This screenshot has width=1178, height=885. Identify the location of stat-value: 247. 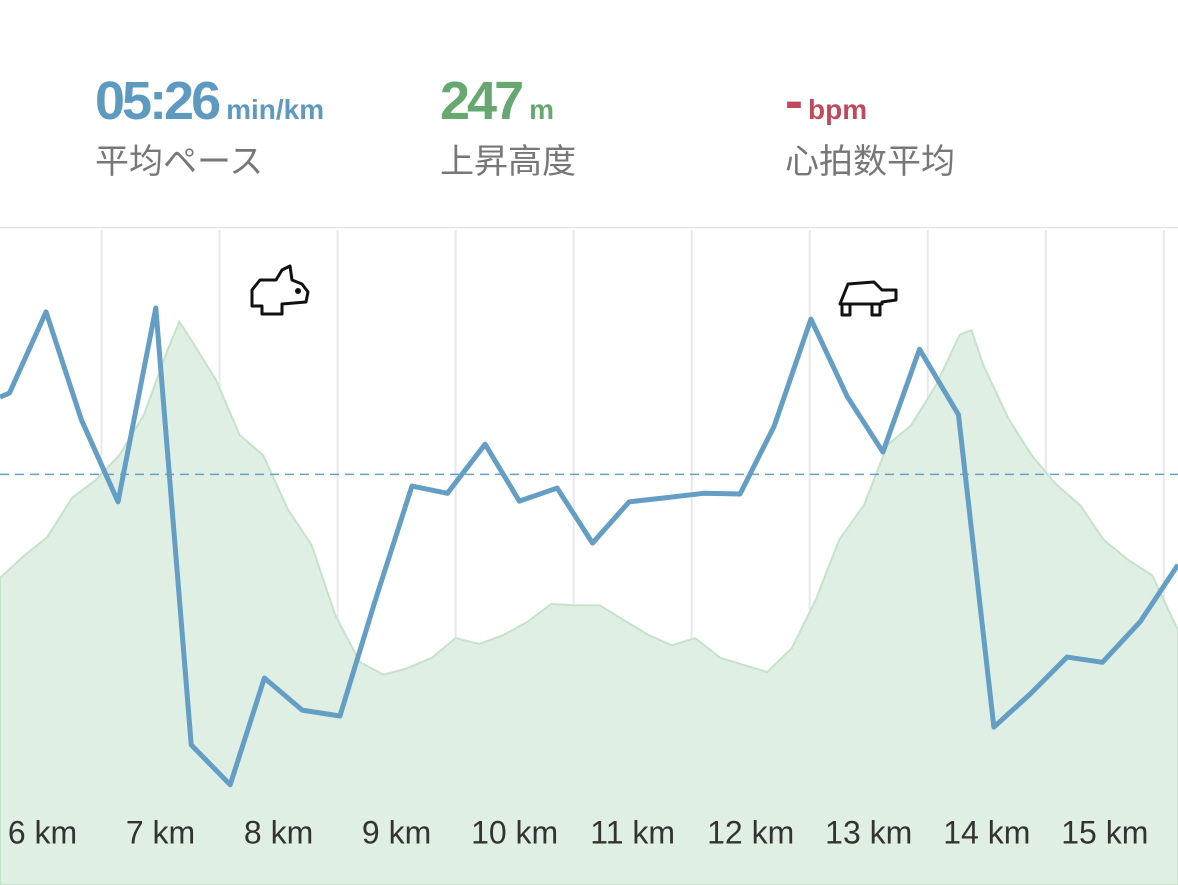
(482, 101).